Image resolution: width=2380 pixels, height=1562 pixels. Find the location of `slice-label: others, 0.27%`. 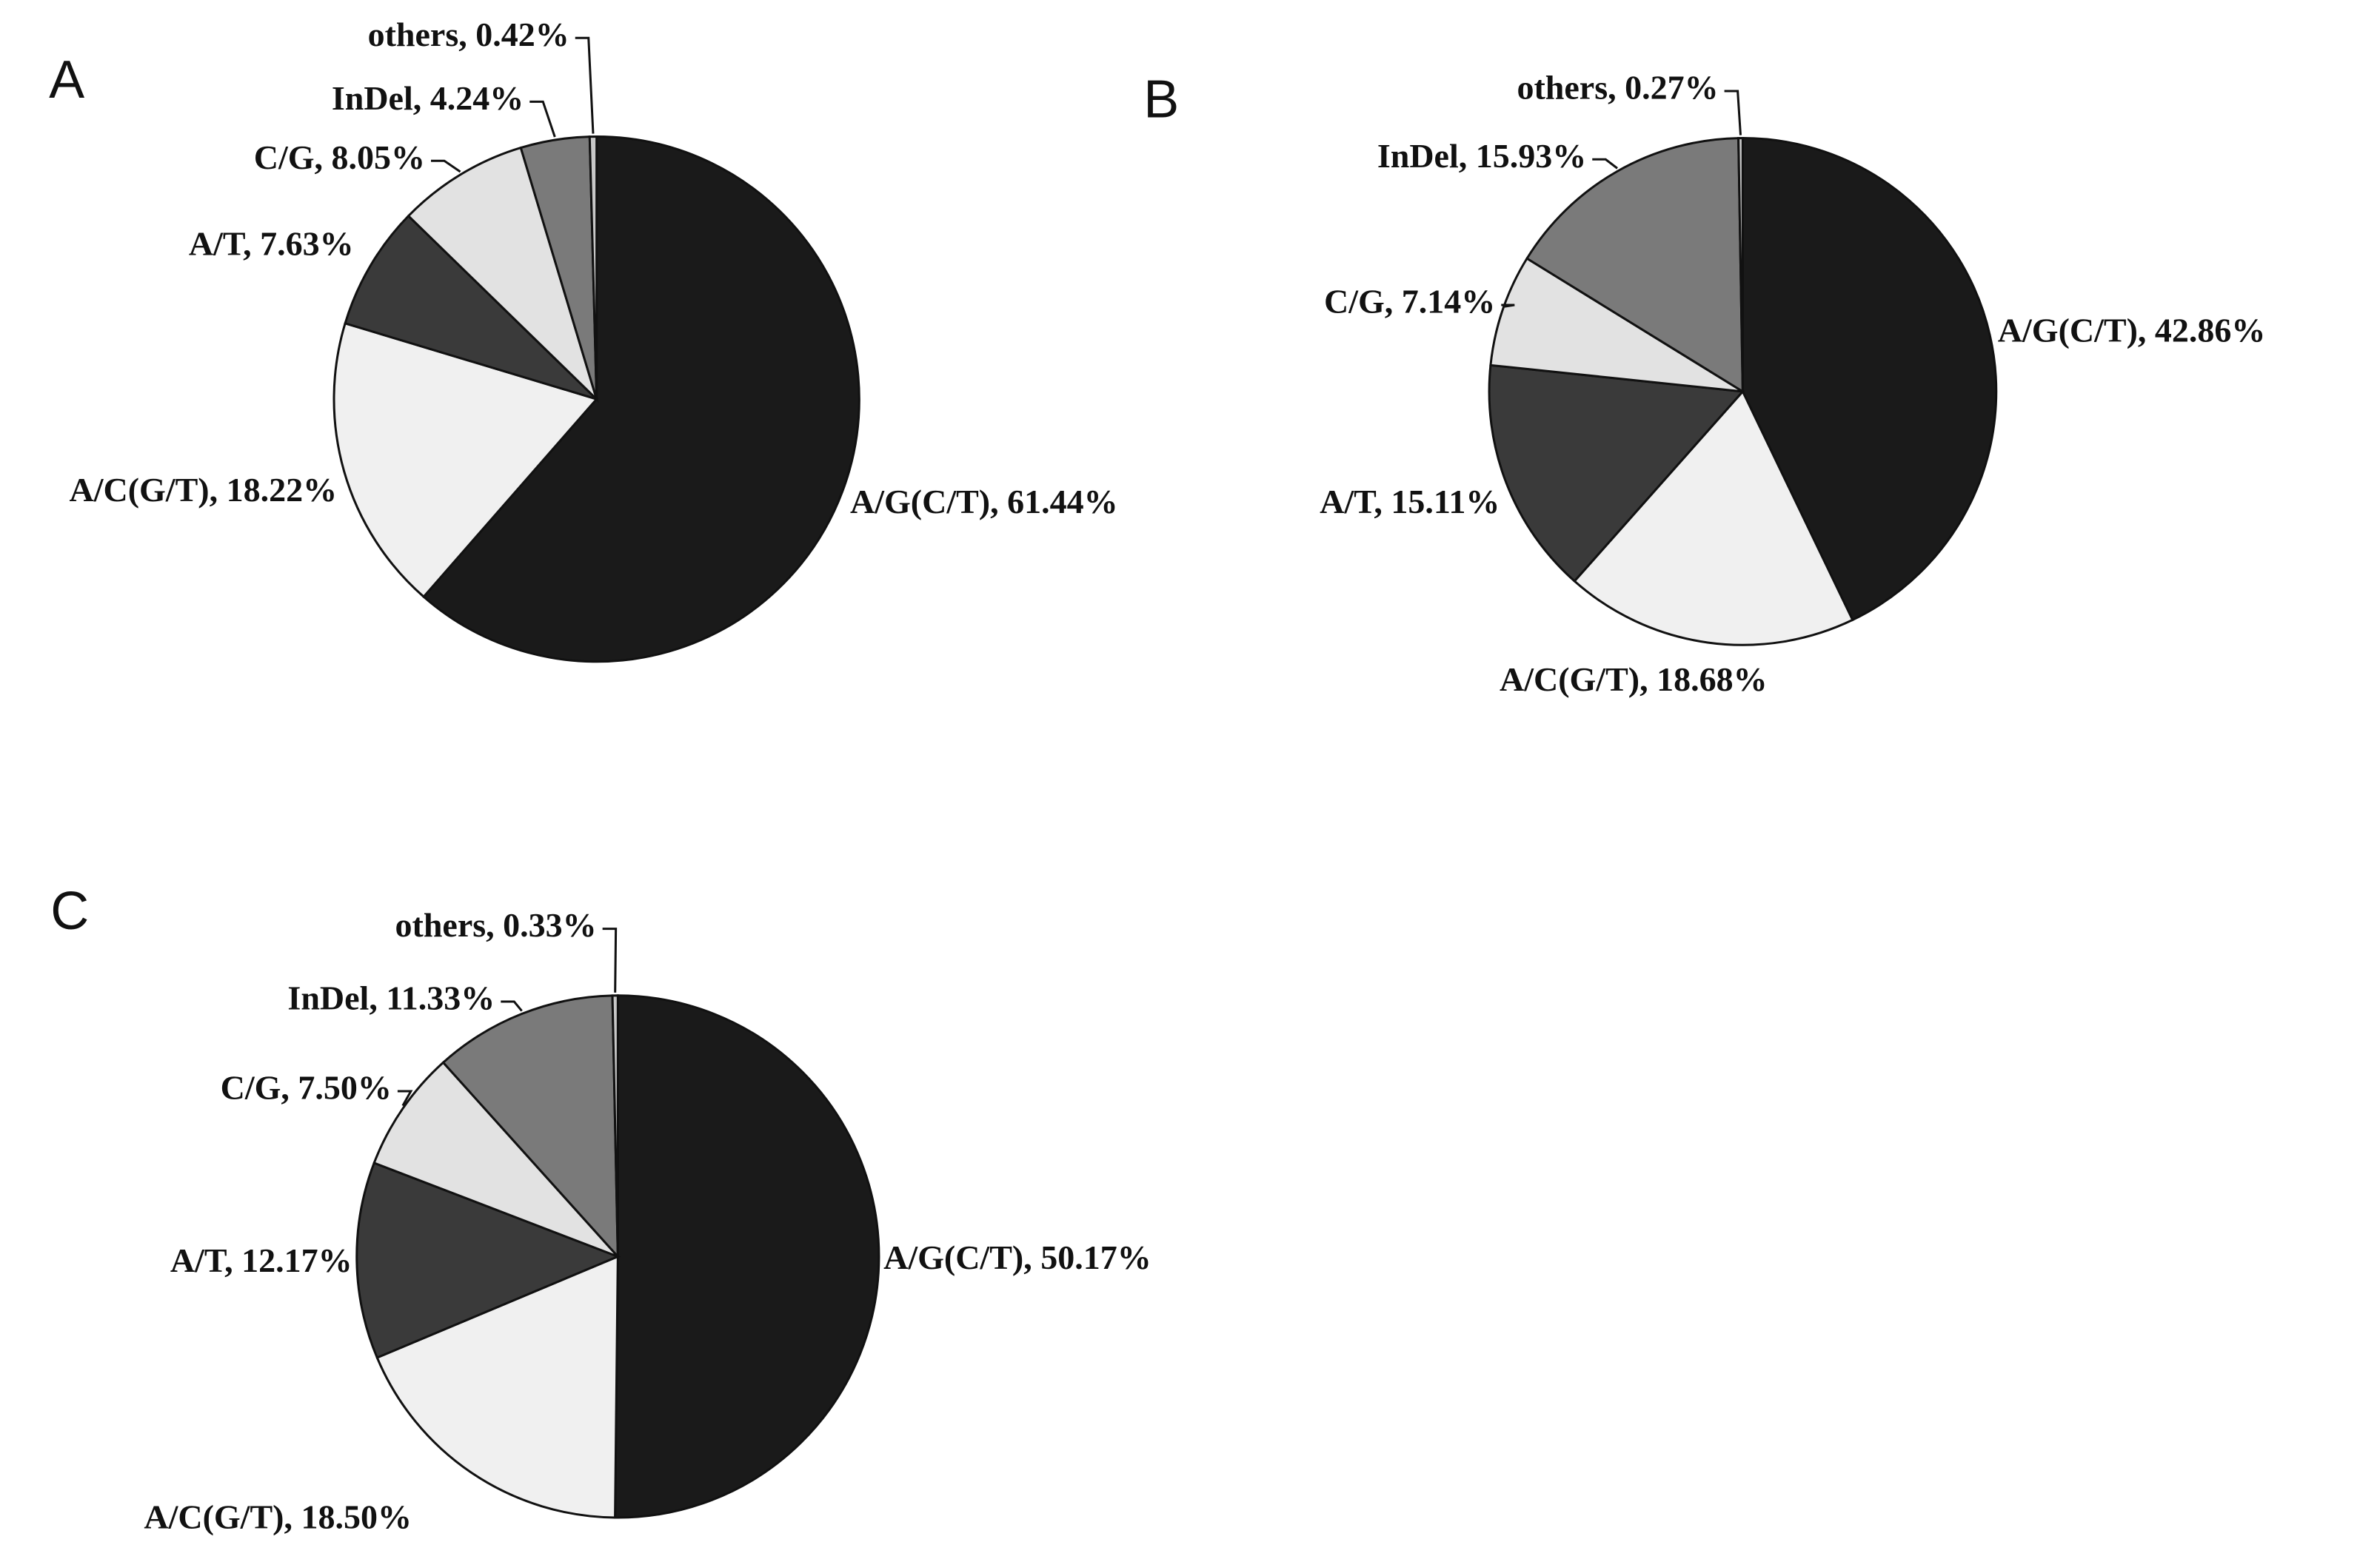

slice-label: others, 0.27% is located at coordinates (1618, 88).